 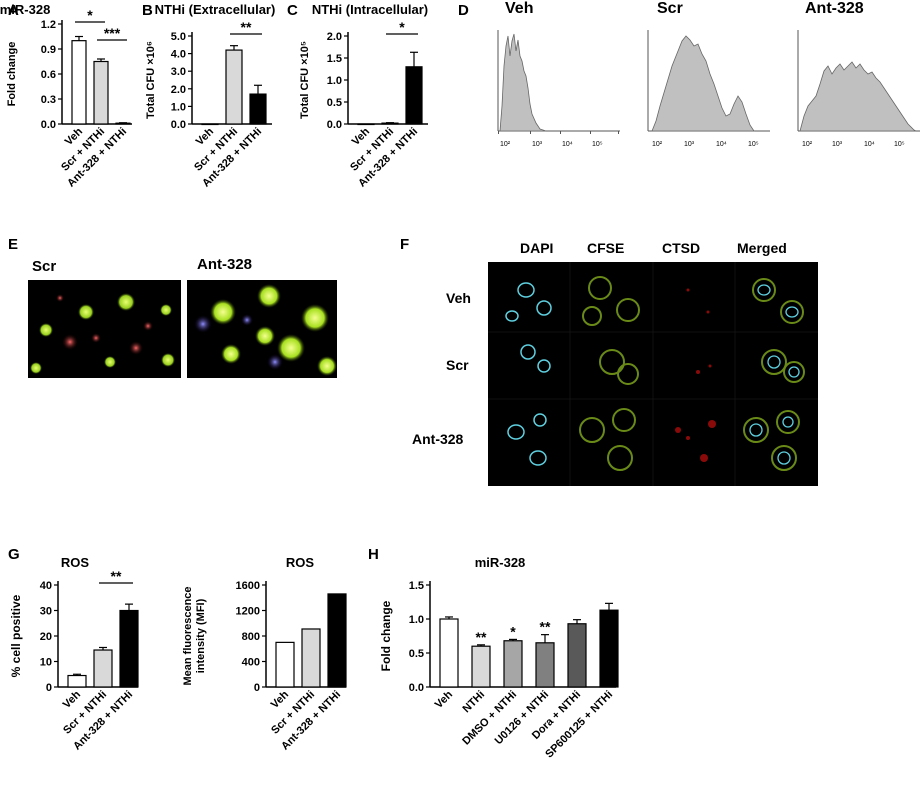 I want to click on chart-A-sig-label: *, so click(x=90, y=15).